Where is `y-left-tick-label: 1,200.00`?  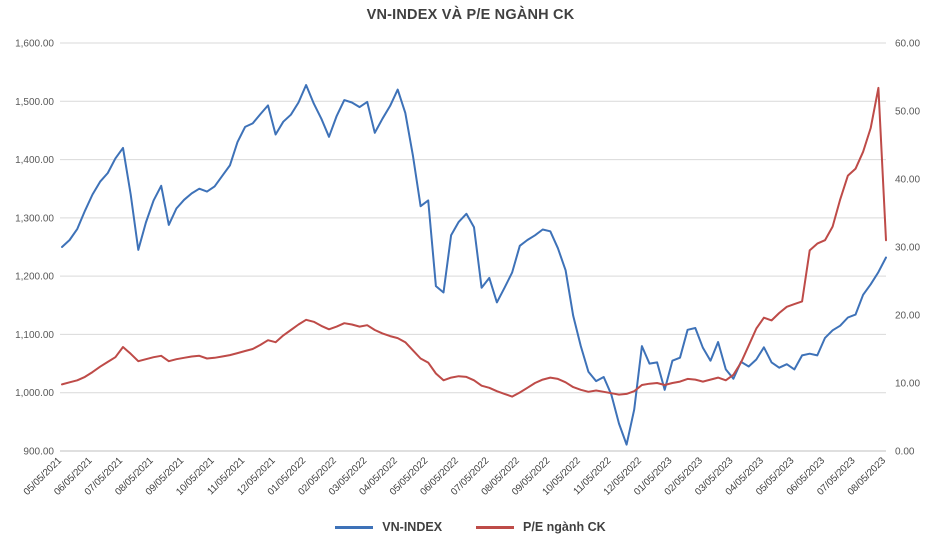 y-left-tick-label: 1,200.00 is located at coordinates (34, 277).